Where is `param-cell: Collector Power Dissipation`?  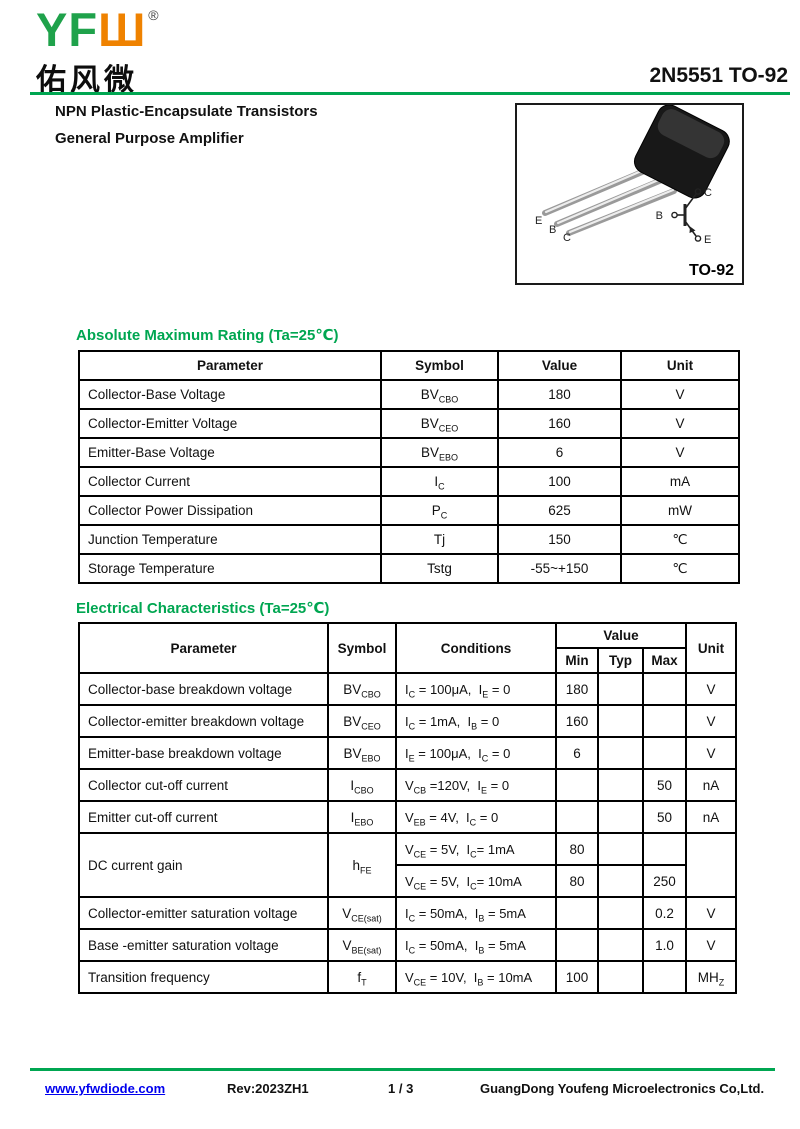
param-cell: Collector Power Dissipation is located at coordinates (230, 510).